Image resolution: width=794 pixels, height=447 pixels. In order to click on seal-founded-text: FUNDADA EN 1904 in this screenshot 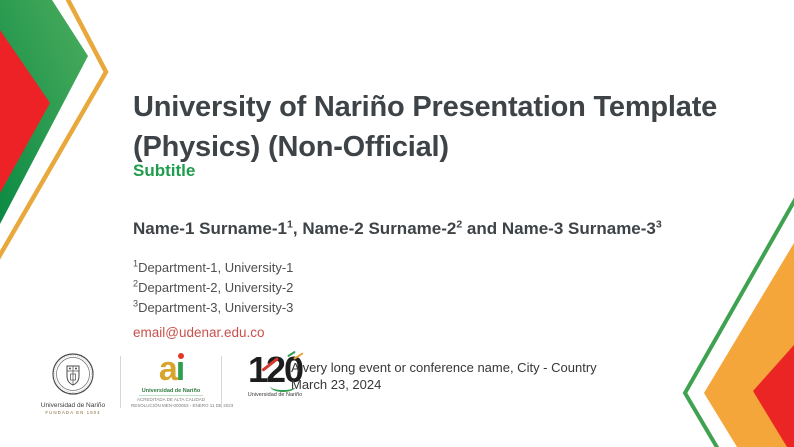, I will do `click(73, 412)`.